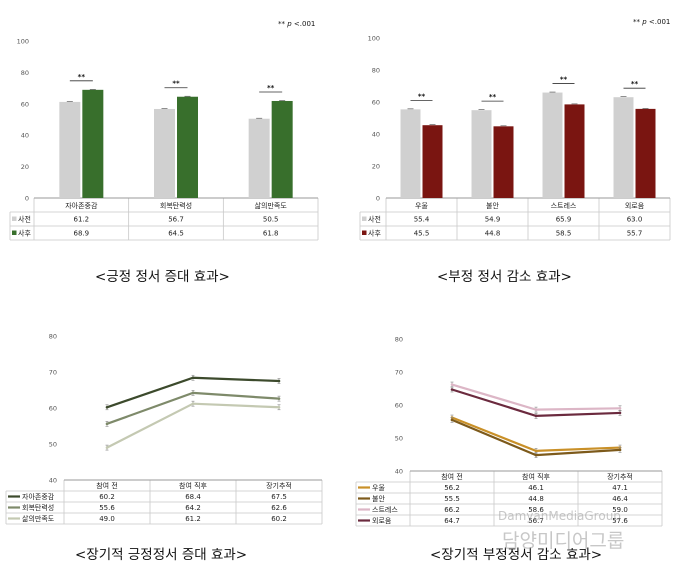 This screenshot has width=680, height=573. What do you see at coordinates (271, 205) in the screenshot?
I see `category-label: 삶의만족도` at bounding box center [271, 205].